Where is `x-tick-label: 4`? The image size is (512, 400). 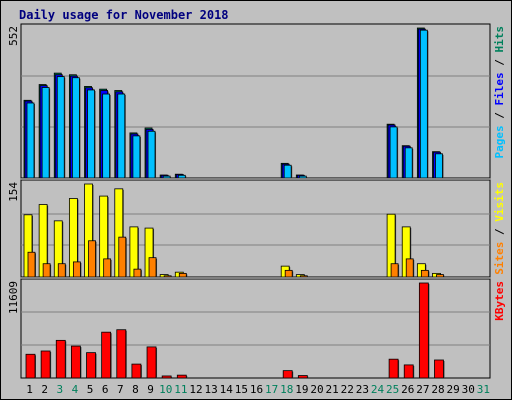
x-tick-label: 4 is located at coordinates (75, 389).